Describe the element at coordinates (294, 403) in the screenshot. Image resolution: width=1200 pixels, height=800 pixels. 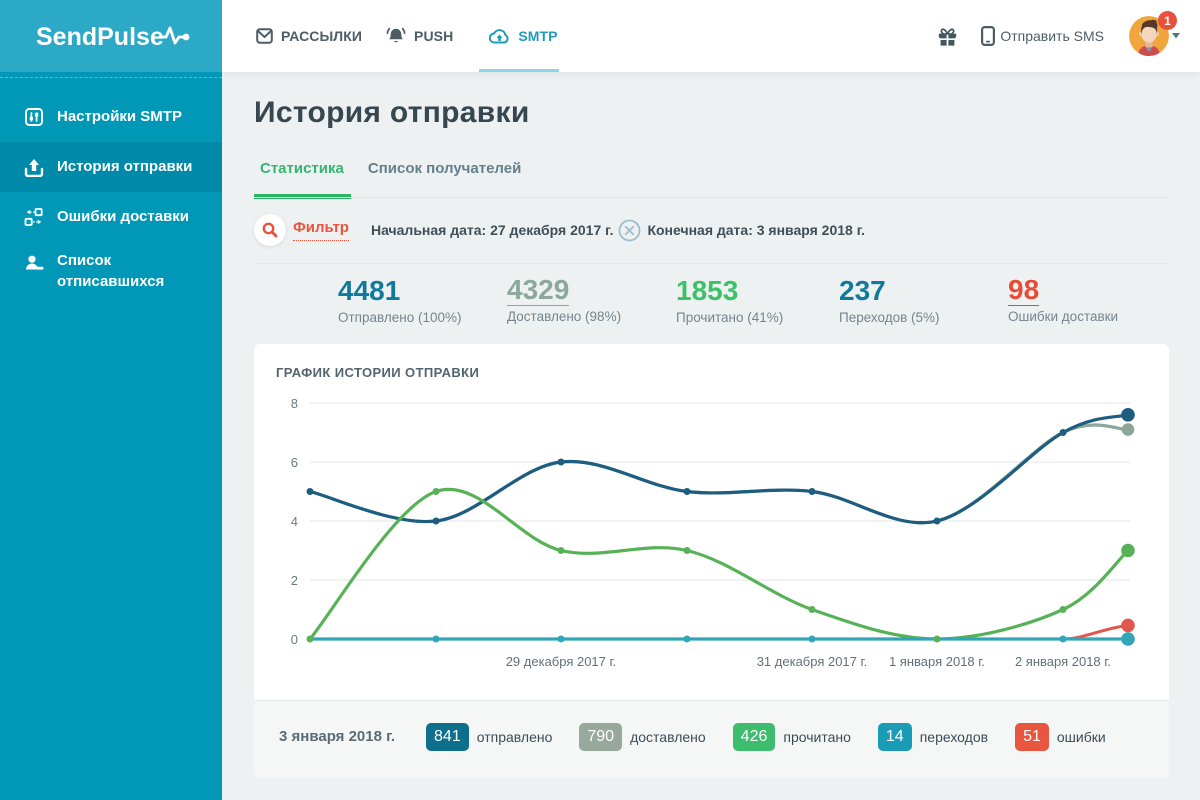
I see `svg-text: 8` at that location.